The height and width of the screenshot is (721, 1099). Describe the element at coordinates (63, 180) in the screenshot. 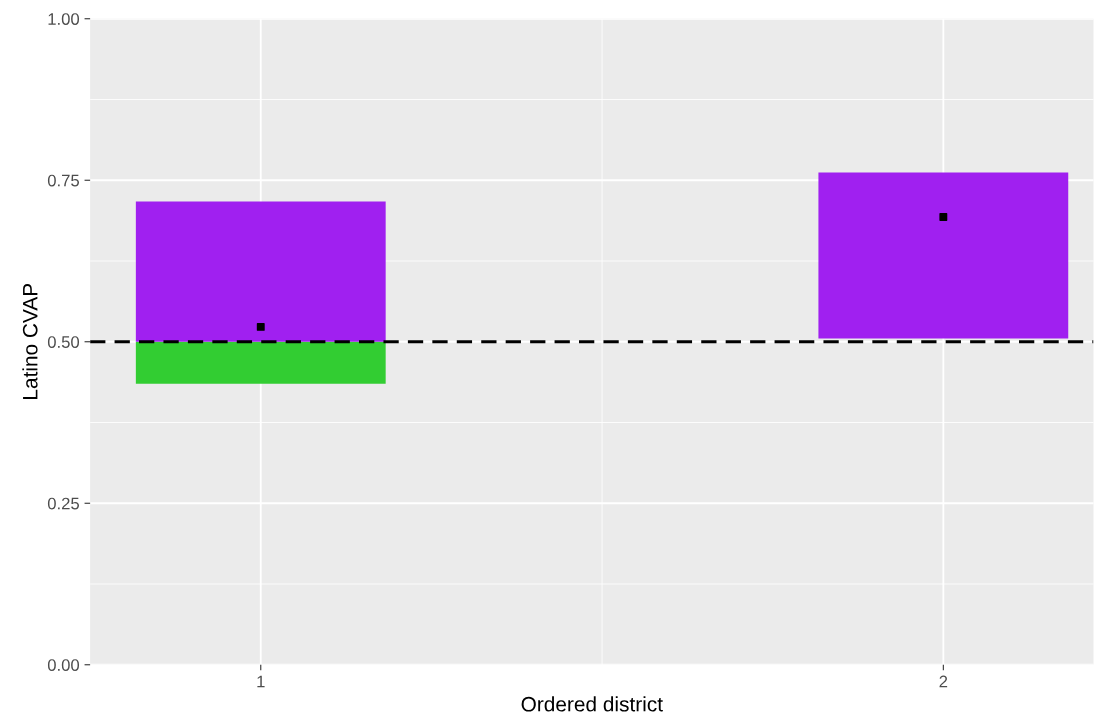

I see `y-tick-label: 0.75` at that location.